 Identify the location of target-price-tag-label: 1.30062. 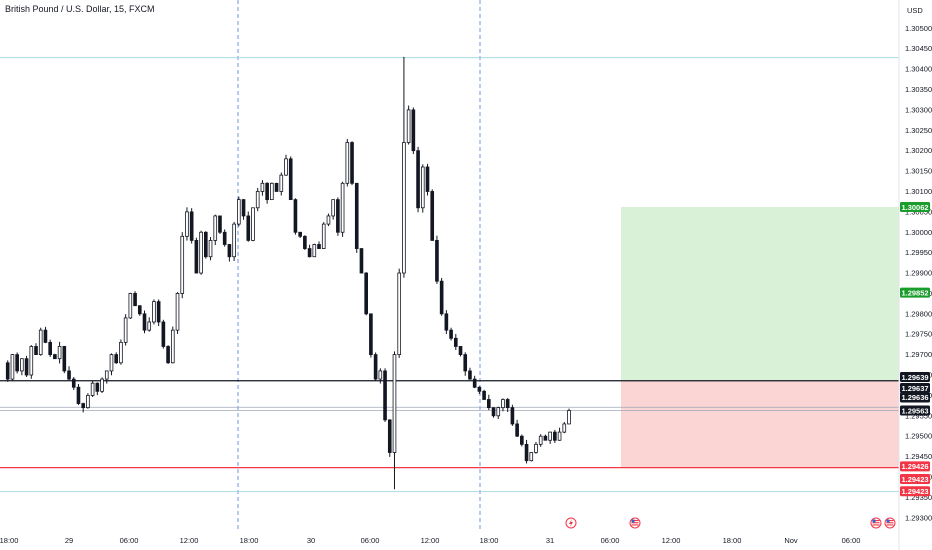
(914, 207).